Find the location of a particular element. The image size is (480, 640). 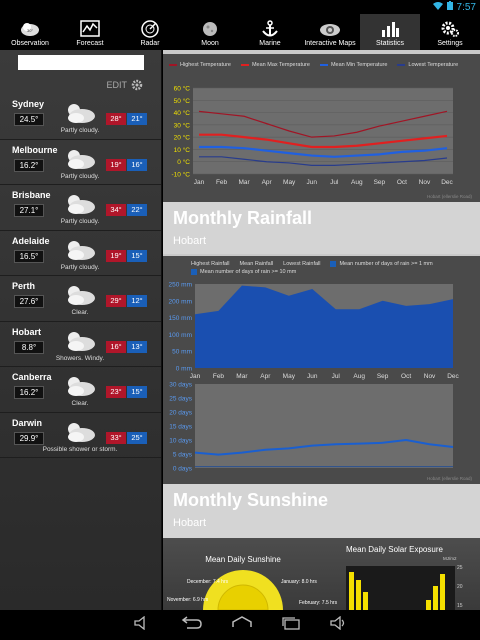

plot-area is located at coordinates (323, 131).